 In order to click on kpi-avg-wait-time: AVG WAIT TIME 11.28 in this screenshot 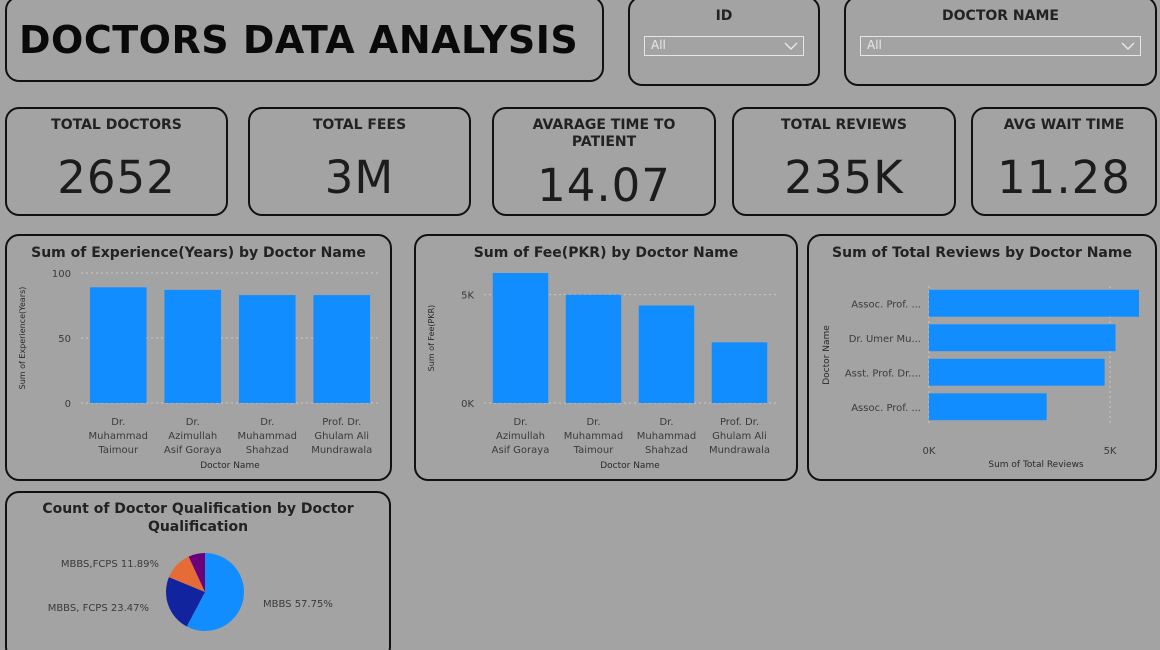, I will do `click(1064, 161)`.